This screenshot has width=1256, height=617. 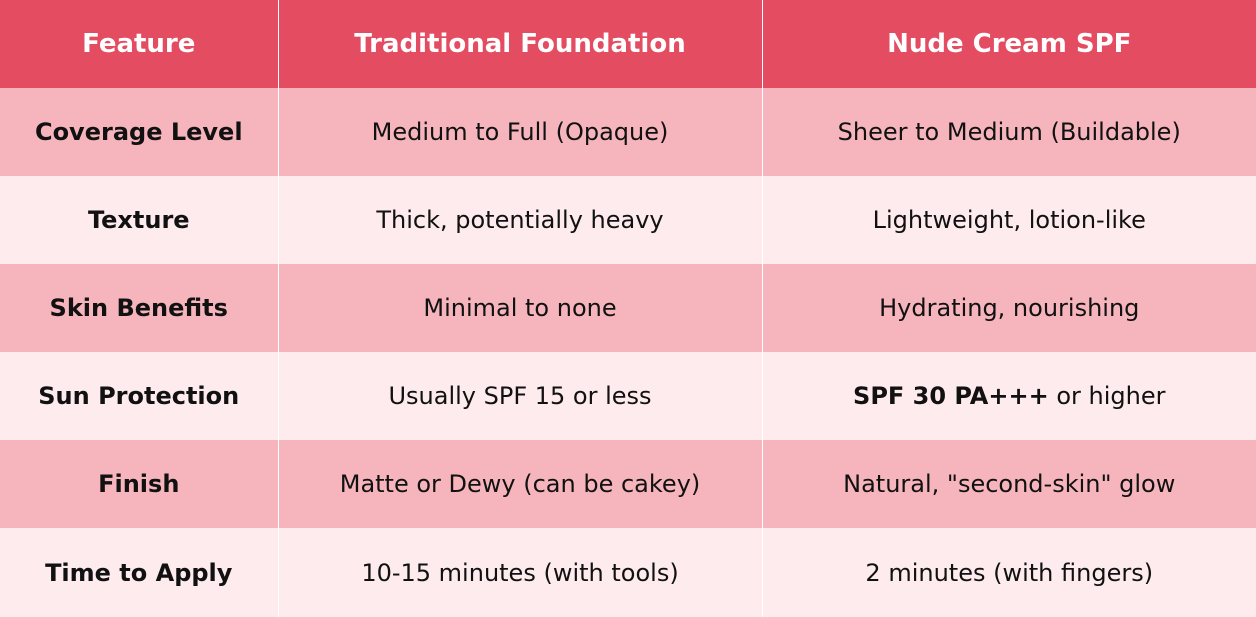 I want to click on traditional-cell: Minimal to none, so click(x=520, y=308).